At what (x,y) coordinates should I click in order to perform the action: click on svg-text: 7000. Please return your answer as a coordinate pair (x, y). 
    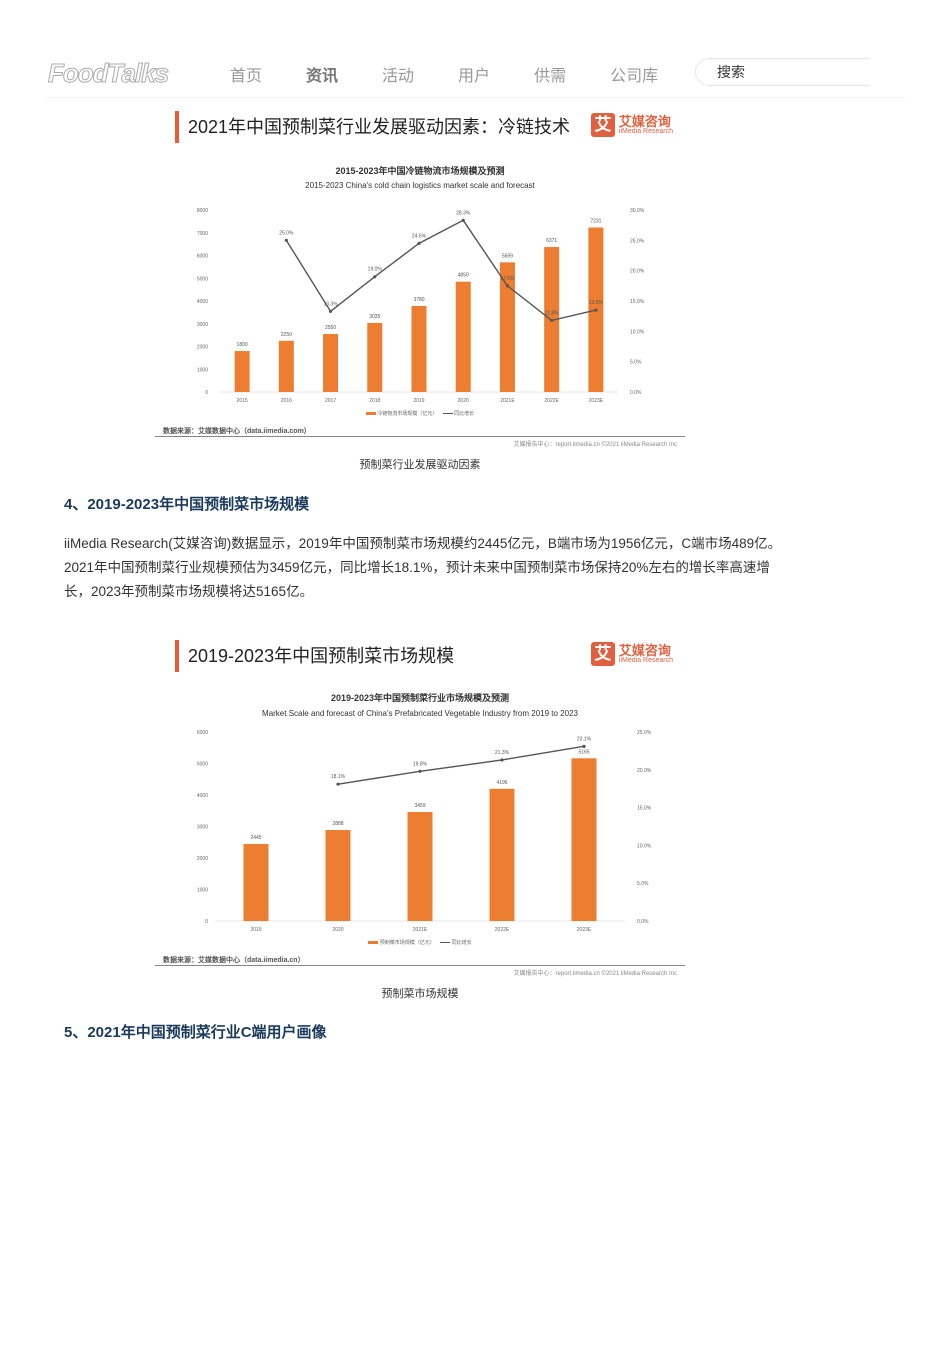
    Looking at the image, I should click on (202, 234).